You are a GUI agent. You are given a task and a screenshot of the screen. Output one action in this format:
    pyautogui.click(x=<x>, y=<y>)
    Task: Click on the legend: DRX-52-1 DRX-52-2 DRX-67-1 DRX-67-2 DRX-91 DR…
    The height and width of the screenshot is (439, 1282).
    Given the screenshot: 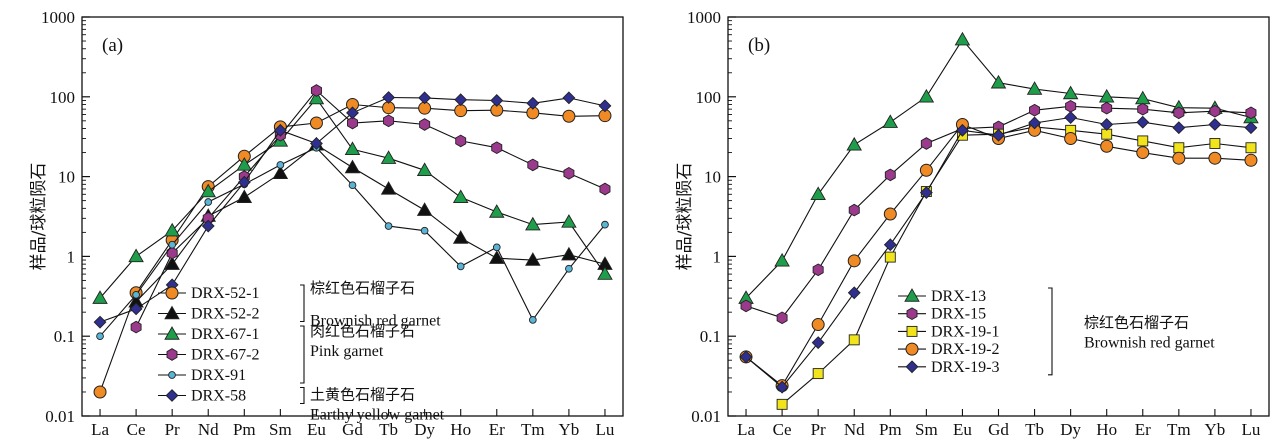 What is the action you would take?
    pyautogui.click(x=301, y=351)
    